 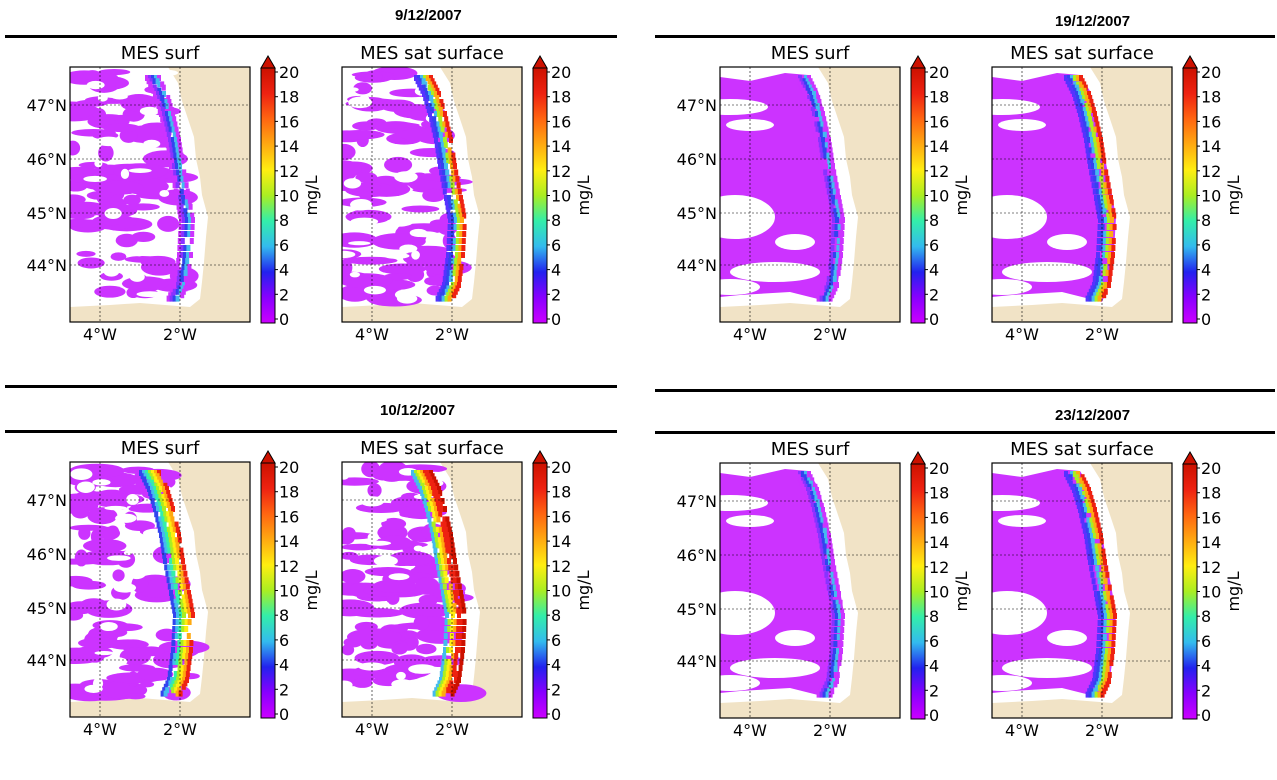 What do you see at coordinates (47, 159) in the screenshot?
I see `lat-tick-label: 46°N` at bounding box center [47, 159].